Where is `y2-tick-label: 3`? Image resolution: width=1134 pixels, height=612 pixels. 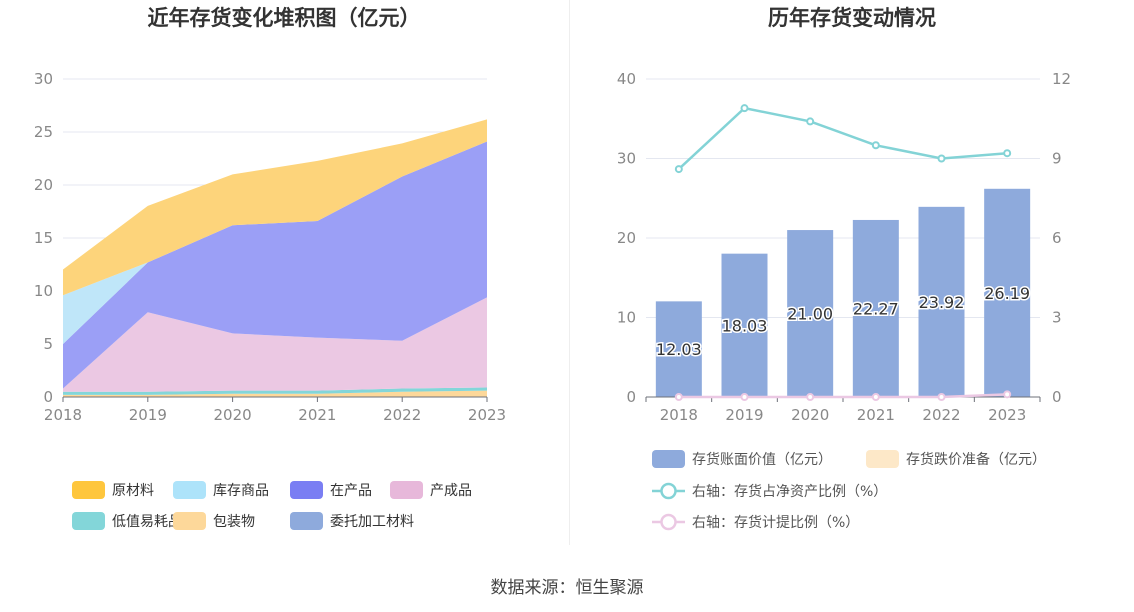
y2-tick-label: 3 is located at coordinates (1057, 318).